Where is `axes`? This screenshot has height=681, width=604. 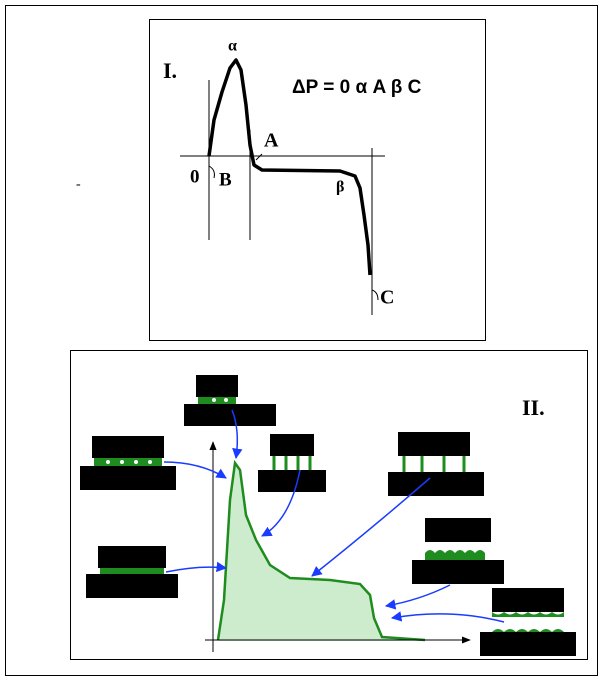
axes is located at coordinates (282, 197).